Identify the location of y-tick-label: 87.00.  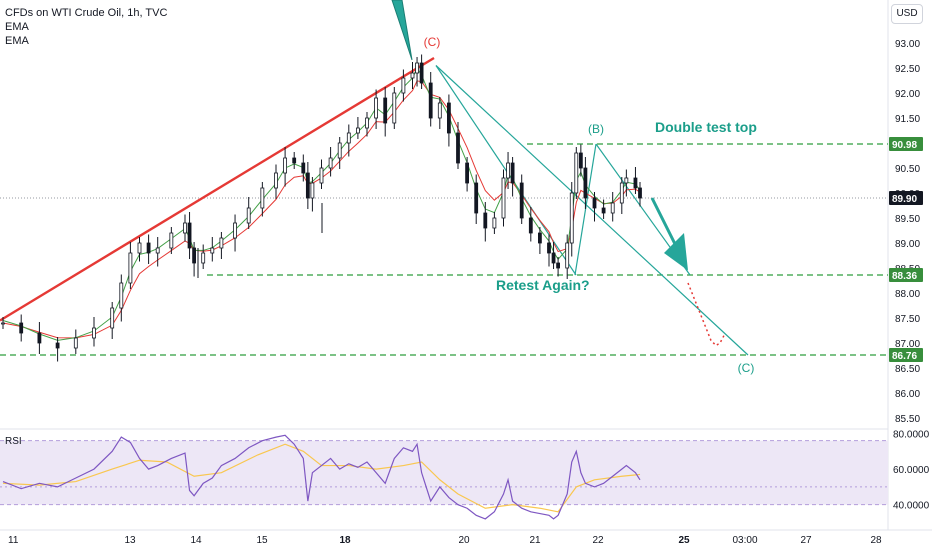
(907, 344).